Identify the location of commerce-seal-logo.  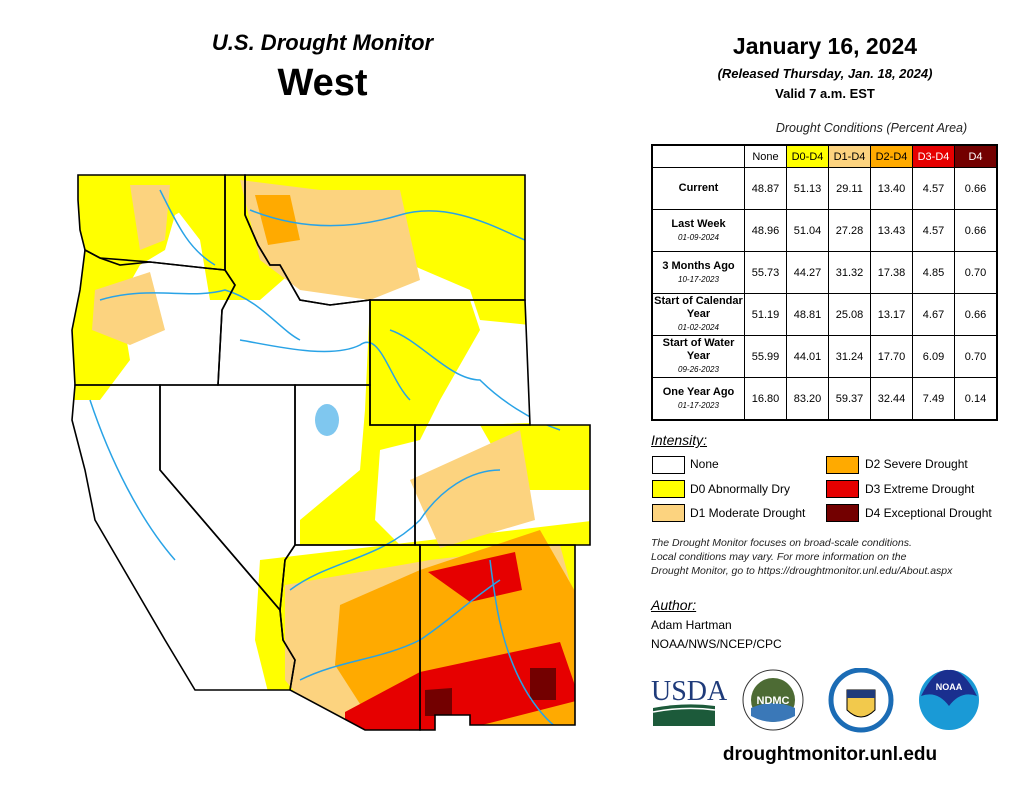
(861, 700).